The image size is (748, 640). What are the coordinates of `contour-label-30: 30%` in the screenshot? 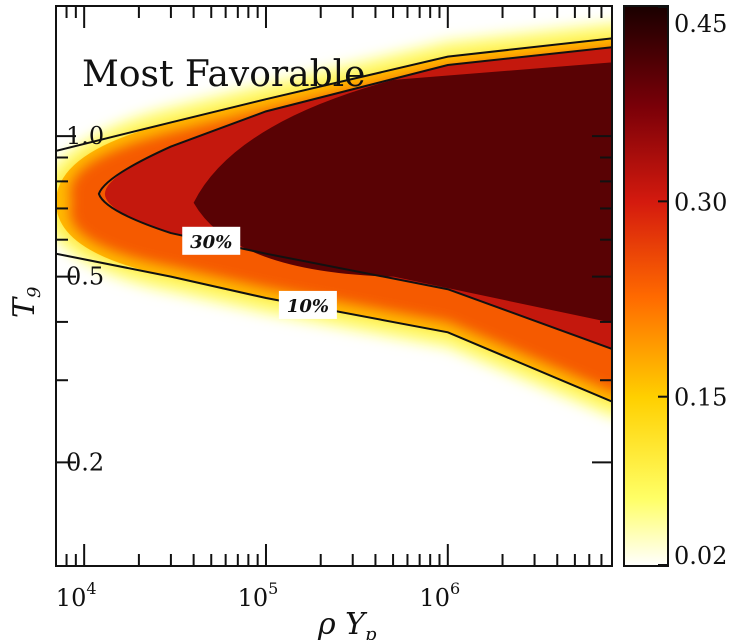 It's located at (211, 240).